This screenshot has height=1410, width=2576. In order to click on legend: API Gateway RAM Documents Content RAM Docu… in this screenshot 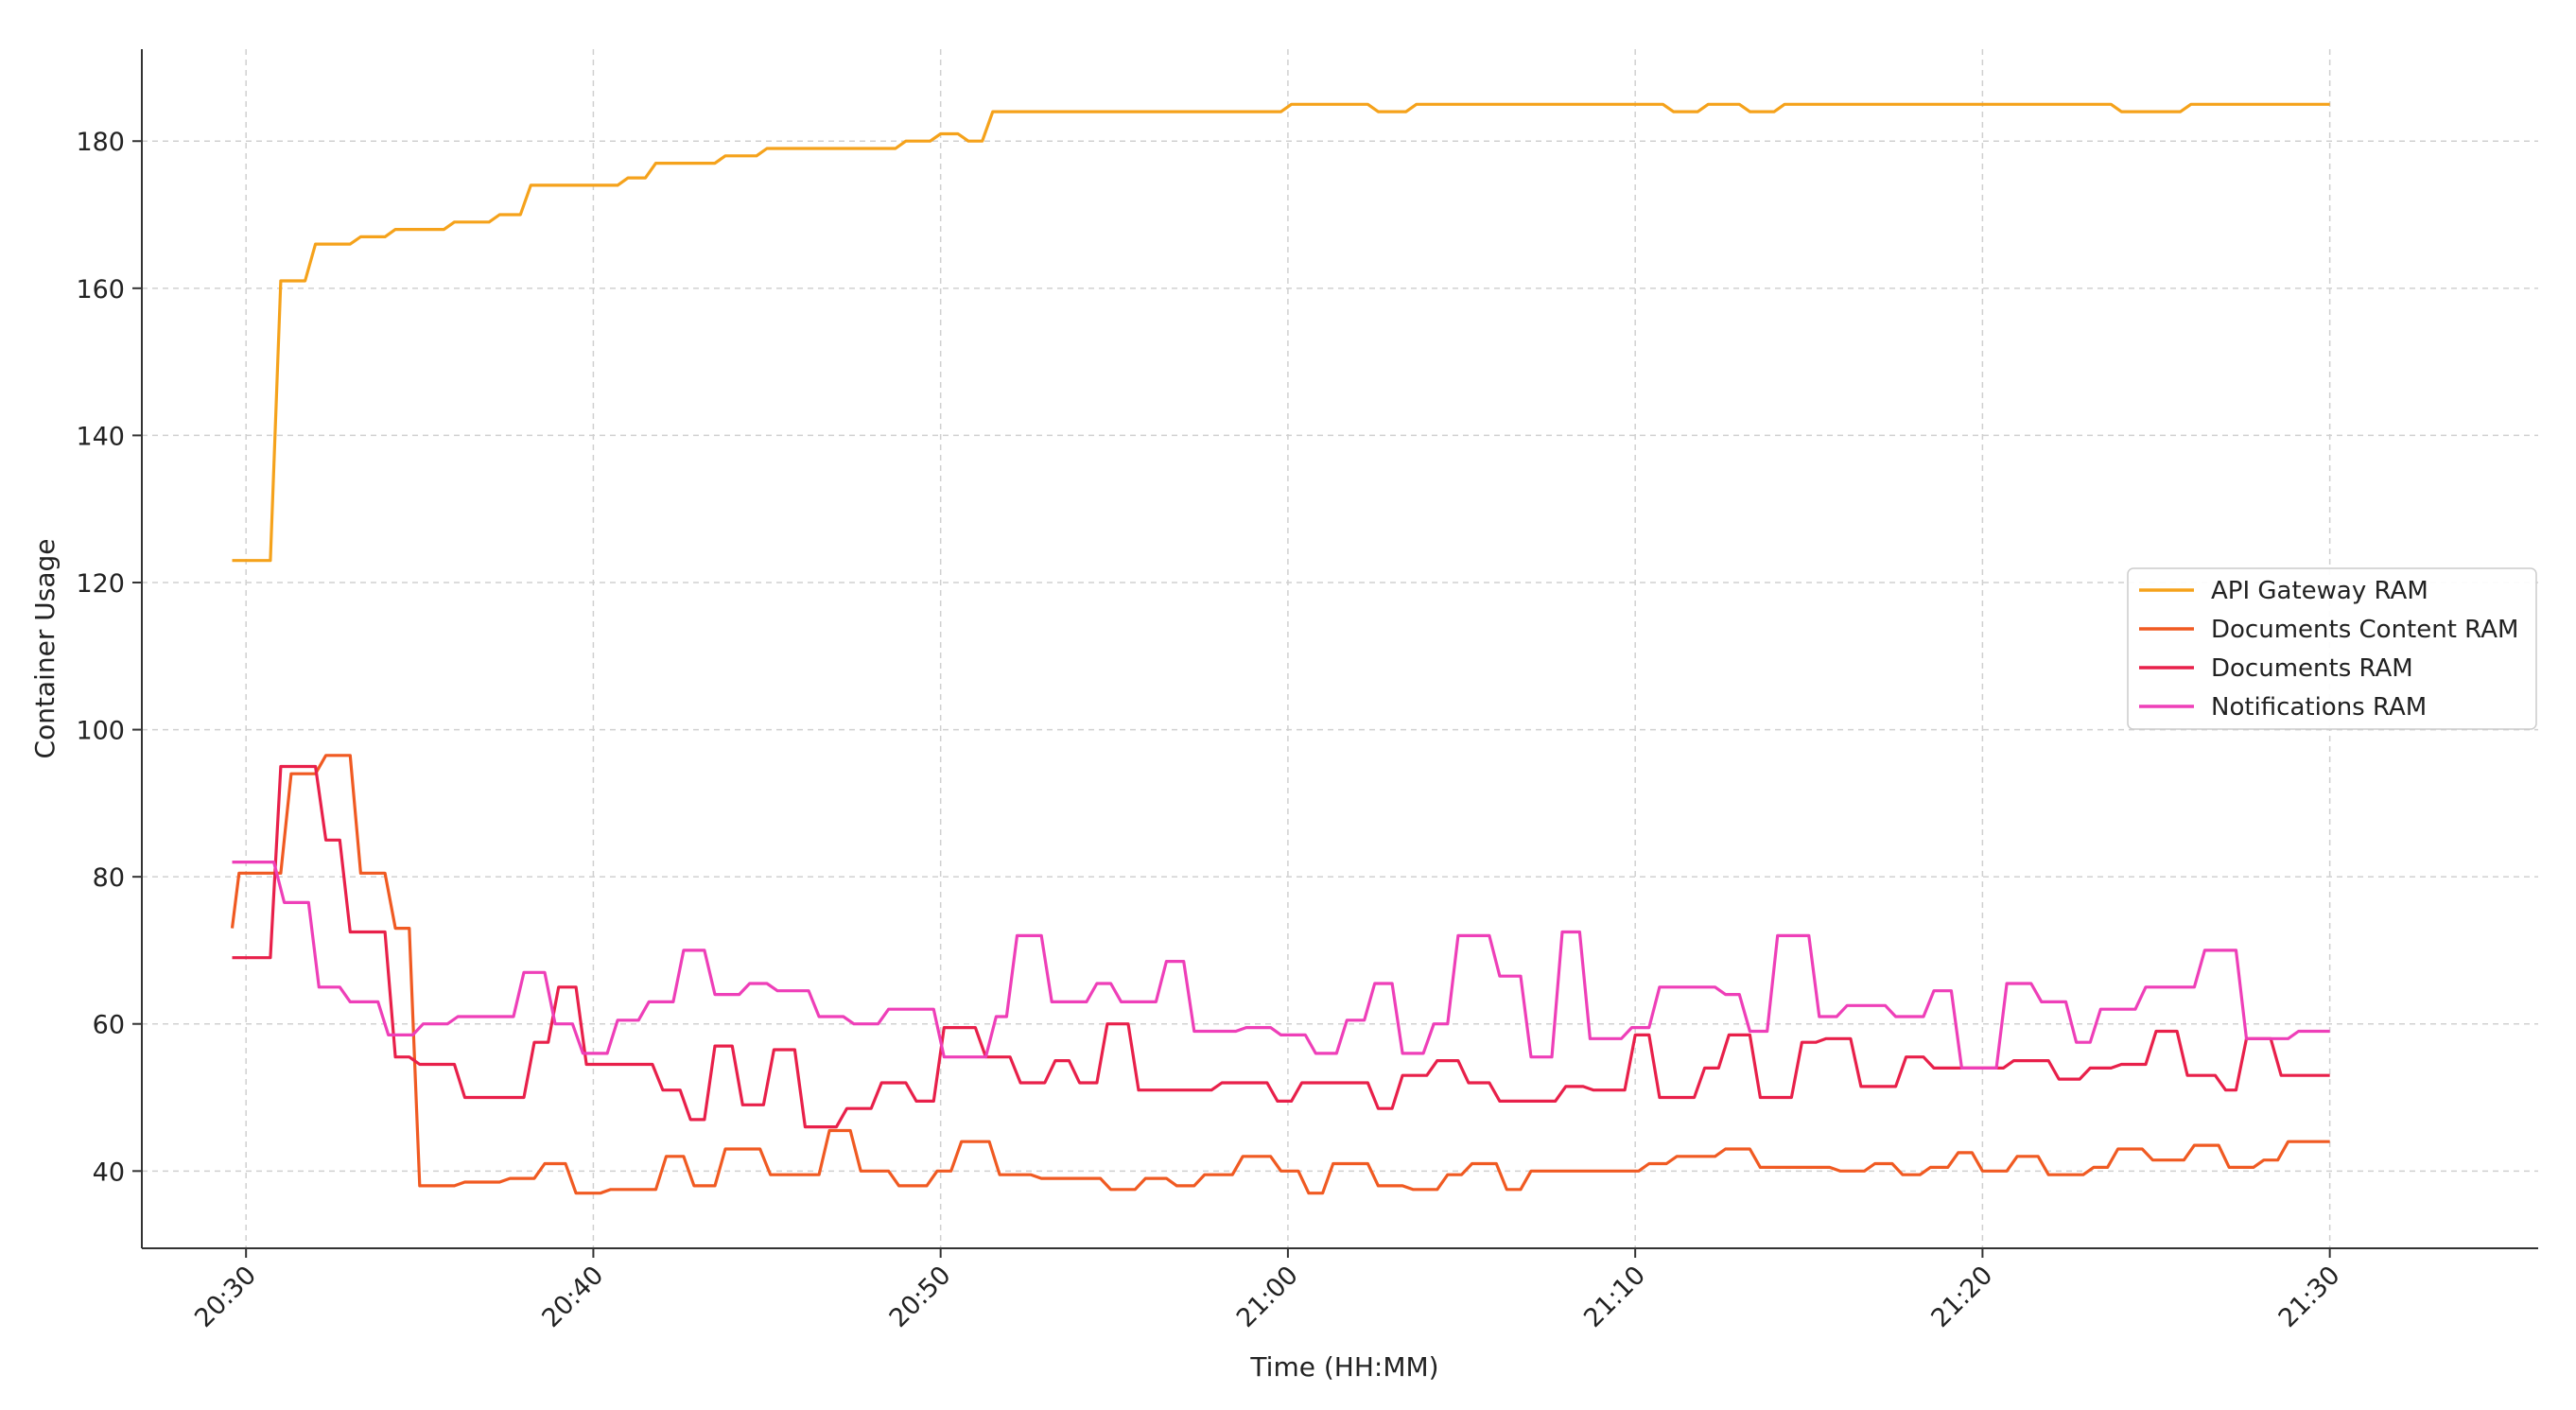, I will do `click(2332, 648)`.